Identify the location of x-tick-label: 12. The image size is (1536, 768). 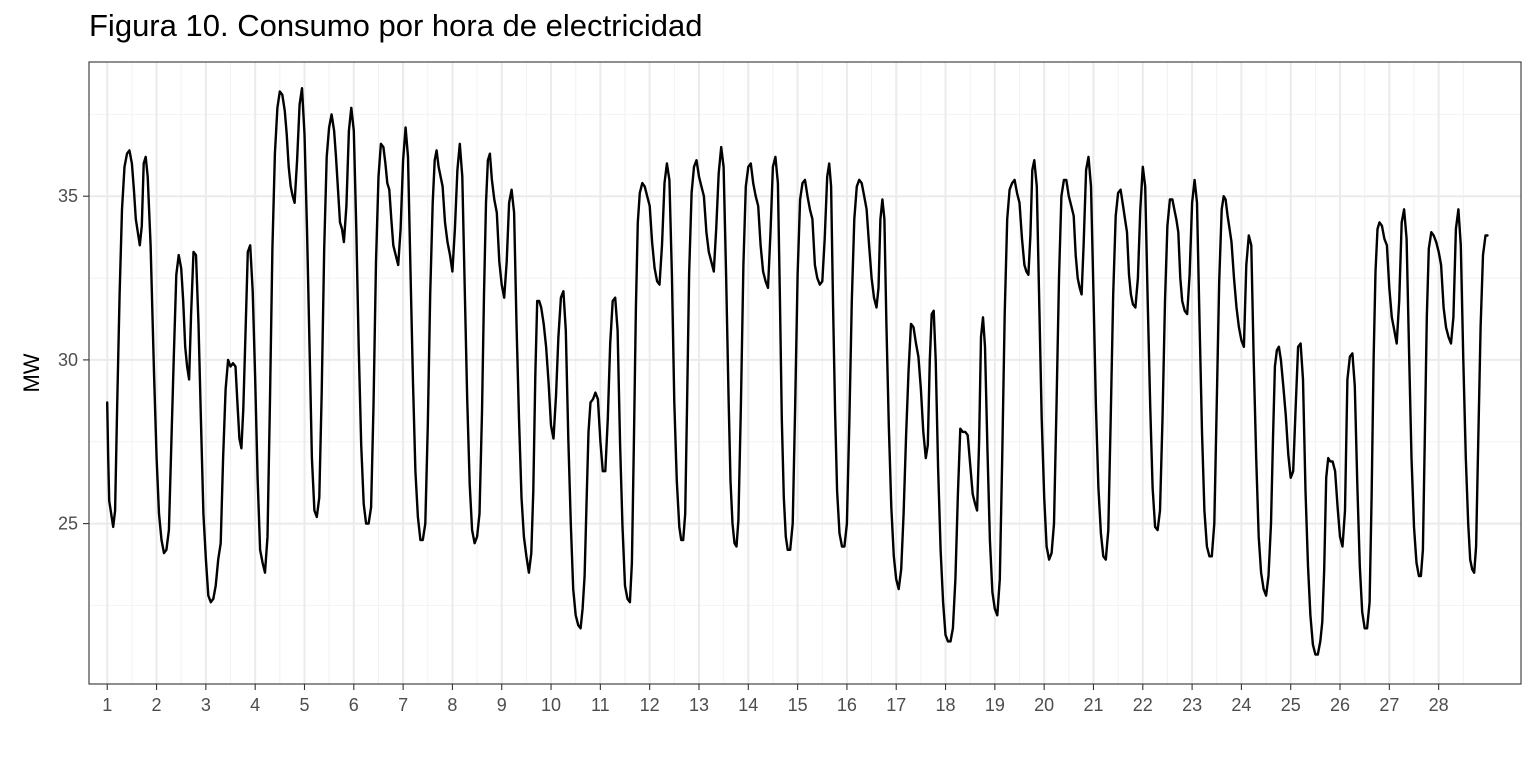
(650, 705).